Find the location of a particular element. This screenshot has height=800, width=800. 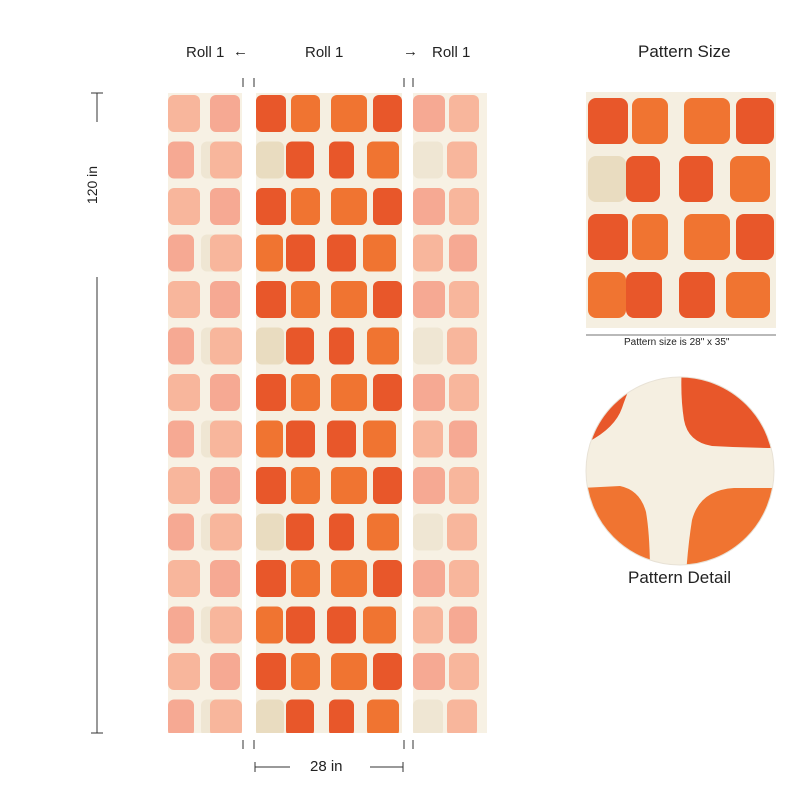

pattern-detail-circle is located at coordinates (680, 471).